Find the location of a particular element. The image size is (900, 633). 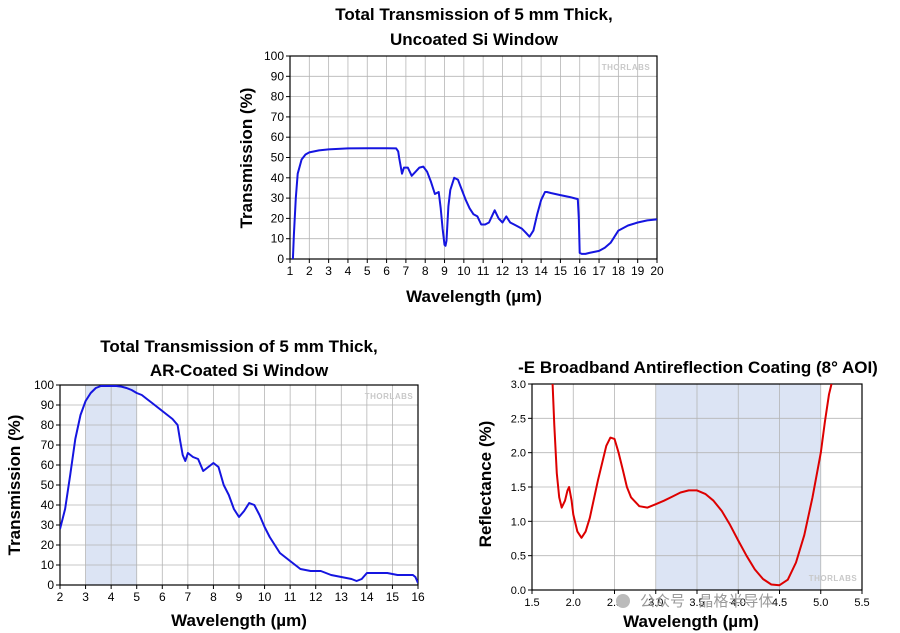

y-tick-label: 1.0 is located at coordinates (518, 522).